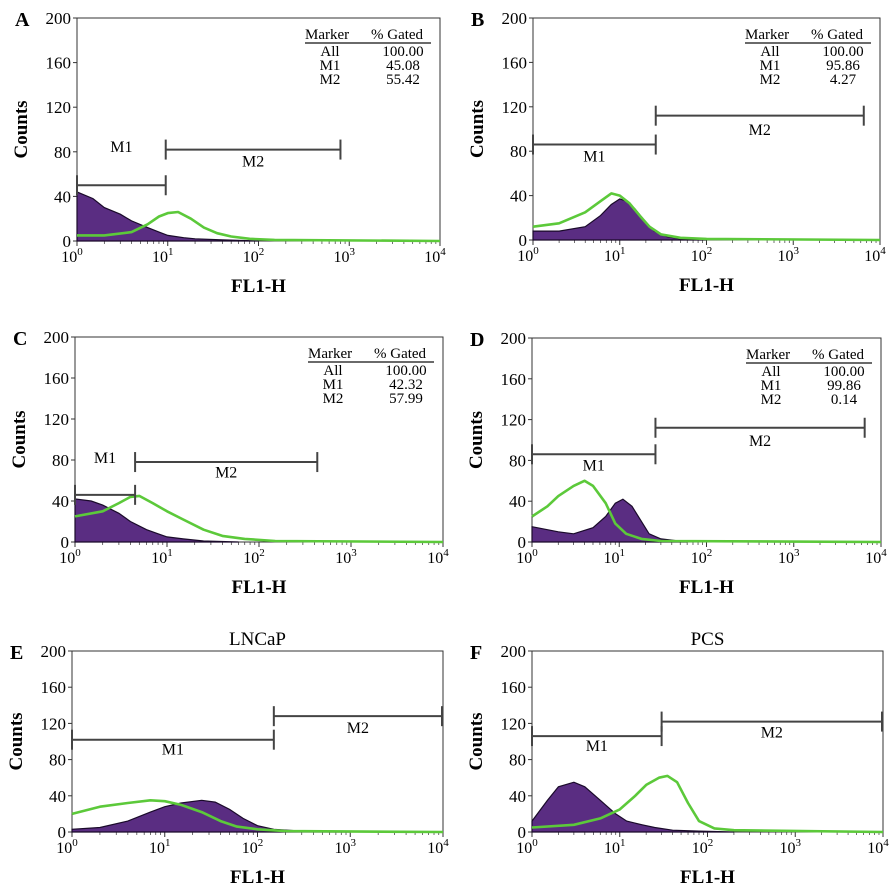 Image resolution: width=893 pixels, height=893 pixels. I want to click on table-cell-gated: 57.99, so click(406, 399).